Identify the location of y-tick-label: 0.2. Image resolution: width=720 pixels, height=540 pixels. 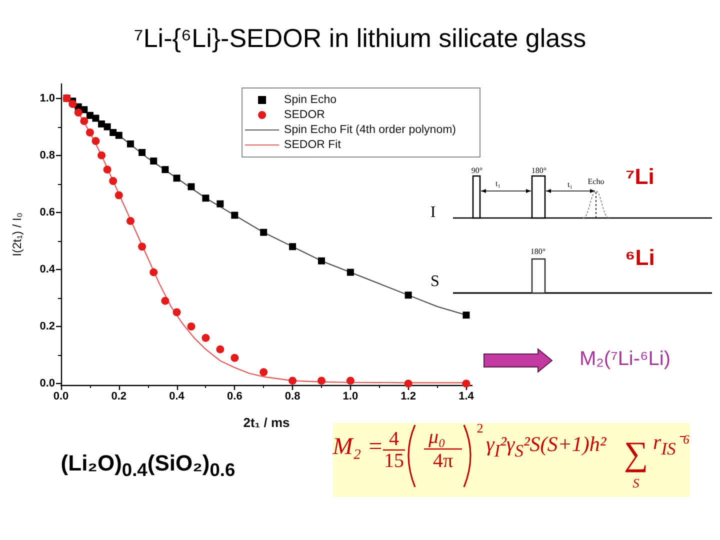
(47, 326).